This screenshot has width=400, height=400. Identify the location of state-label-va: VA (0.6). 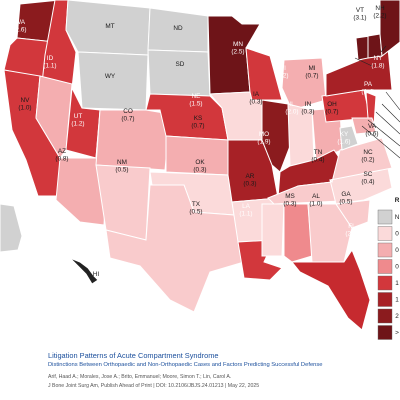
(371, 130).